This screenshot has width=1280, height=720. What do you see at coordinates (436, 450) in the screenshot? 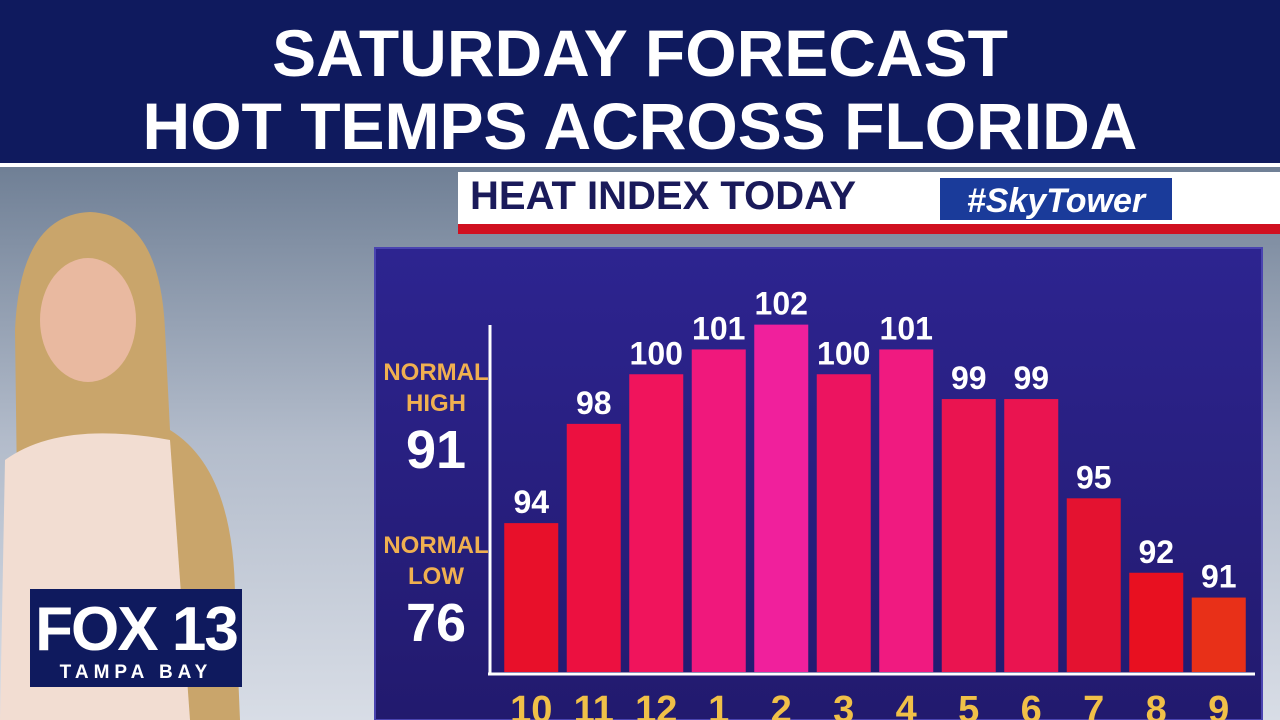
I see `normal-value: 91` at bounding box center [436, 450].